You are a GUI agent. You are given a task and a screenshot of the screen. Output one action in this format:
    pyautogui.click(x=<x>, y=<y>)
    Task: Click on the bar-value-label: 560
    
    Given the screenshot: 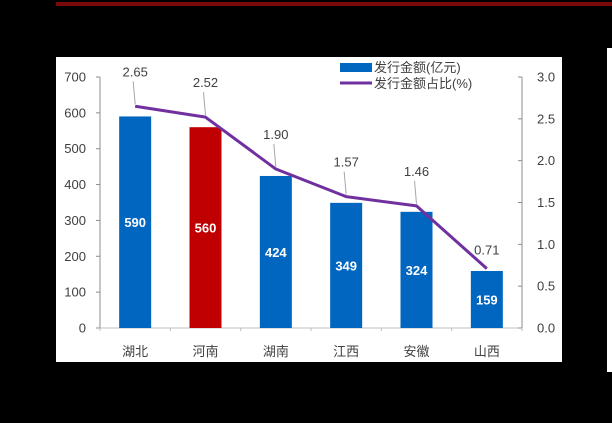 What is the action you would take?
    pyautogui.click(x=206, y=228)
    